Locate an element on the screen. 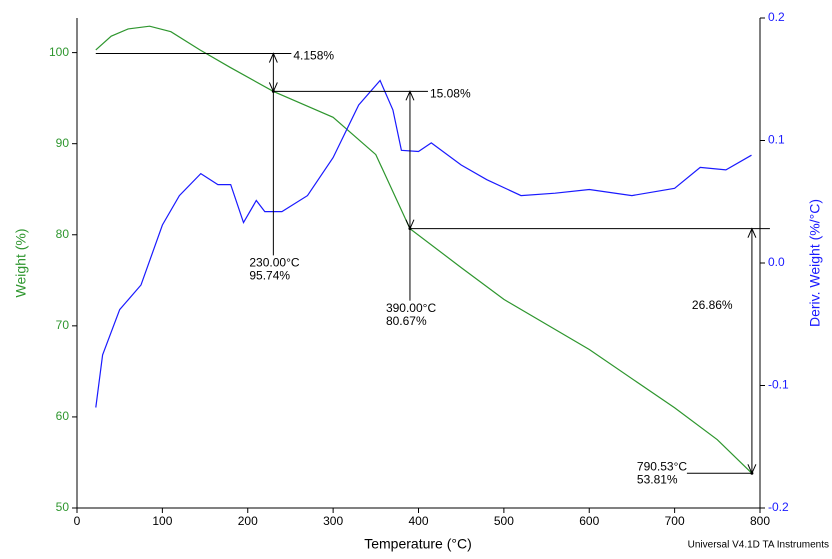 This screenshot has height=559, width=832. y2-tick-label: -0.1 is located at coordinates (778, 385).